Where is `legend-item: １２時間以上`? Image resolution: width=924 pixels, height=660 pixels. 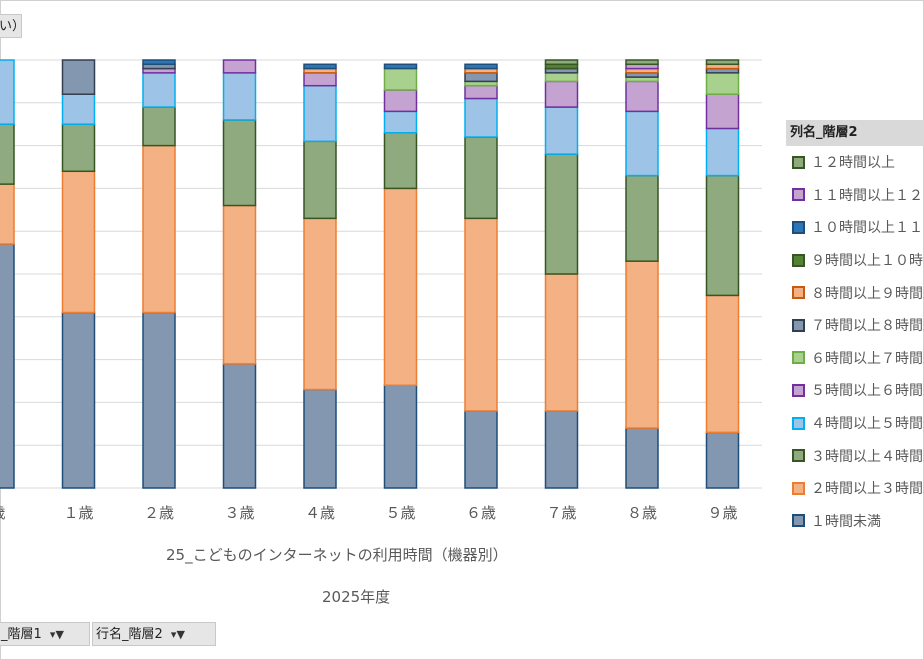
legend-item: １２時間以上 is located at coordinates (855, 162).